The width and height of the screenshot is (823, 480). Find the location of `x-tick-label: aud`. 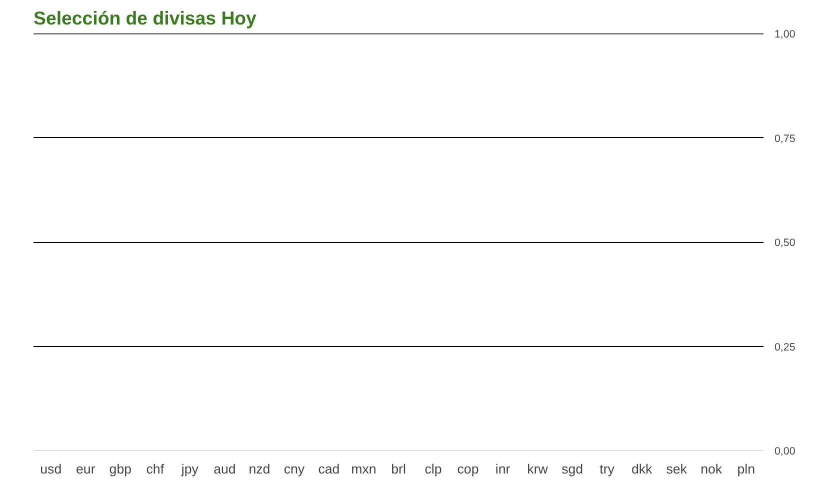

x-tick-label: aud is located at coordinates (225, 469).